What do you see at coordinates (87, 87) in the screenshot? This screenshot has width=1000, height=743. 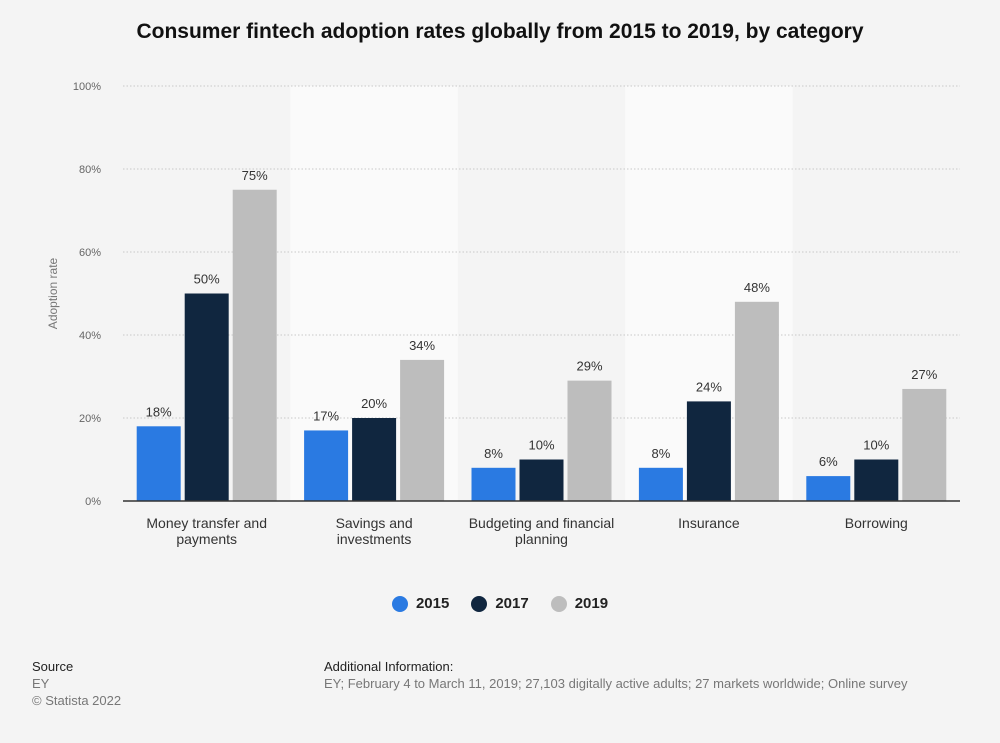 I see `y-tick-label: 100%` at bounding box center [87, 87].